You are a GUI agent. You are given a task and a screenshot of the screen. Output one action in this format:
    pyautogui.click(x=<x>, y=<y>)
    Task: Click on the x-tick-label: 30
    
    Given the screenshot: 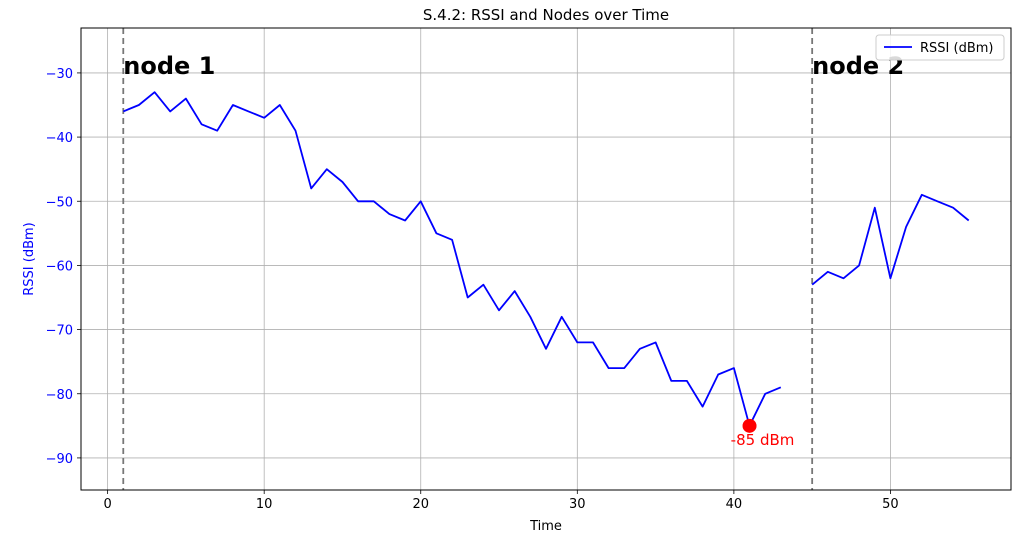 What is the action you would take?
    pyautogui.click(x=577, y=504)
    